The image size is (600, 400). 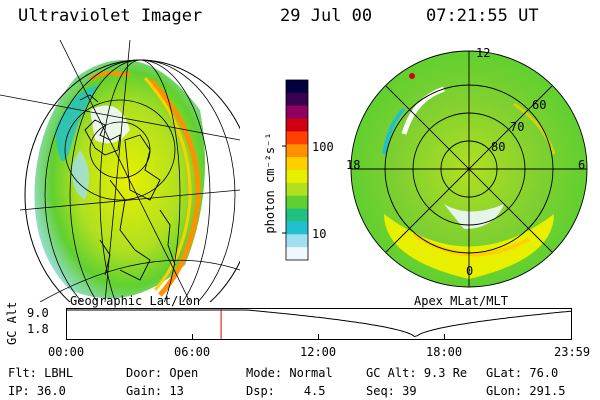 What do you see at coordinates (323, 147) in the screenshot?
I see `colorbar-tick-100: 100` at bounding box center [323, 147].